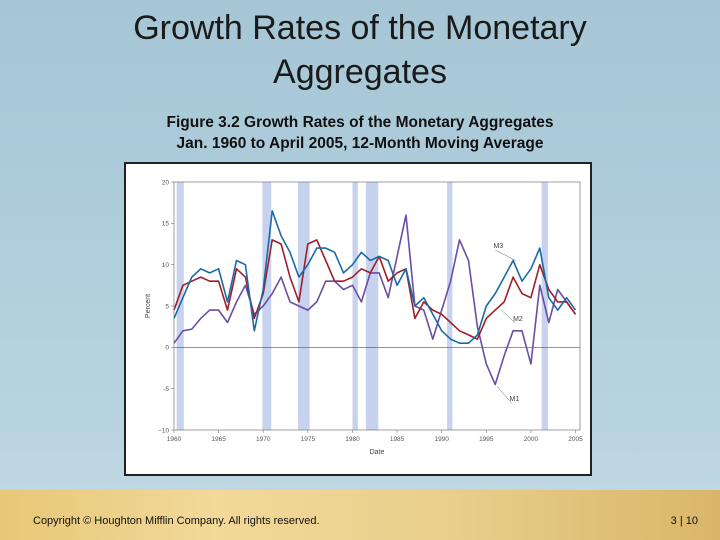 This screenshot has width=720, height=540. What do you see at coordinates (308, 439) in the screenshot?
I see `x-tick-label: 1975` at bounding box center [308, 439].